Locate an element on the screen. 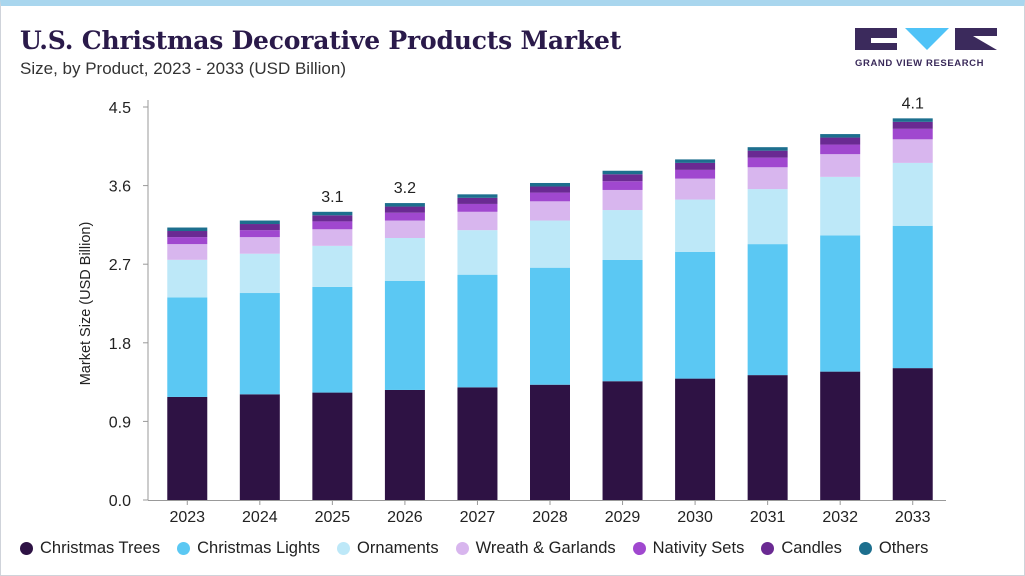 The image size is (1025, 576). legend-item: Candles is located at coordinates (801, 548).